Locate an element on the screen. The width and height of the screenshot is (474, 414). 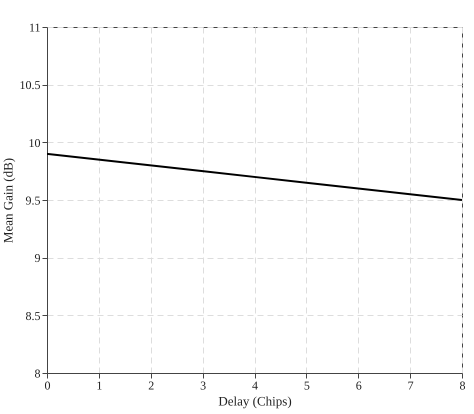
x-tick-label: 2 is located at coordinates (151, 385).